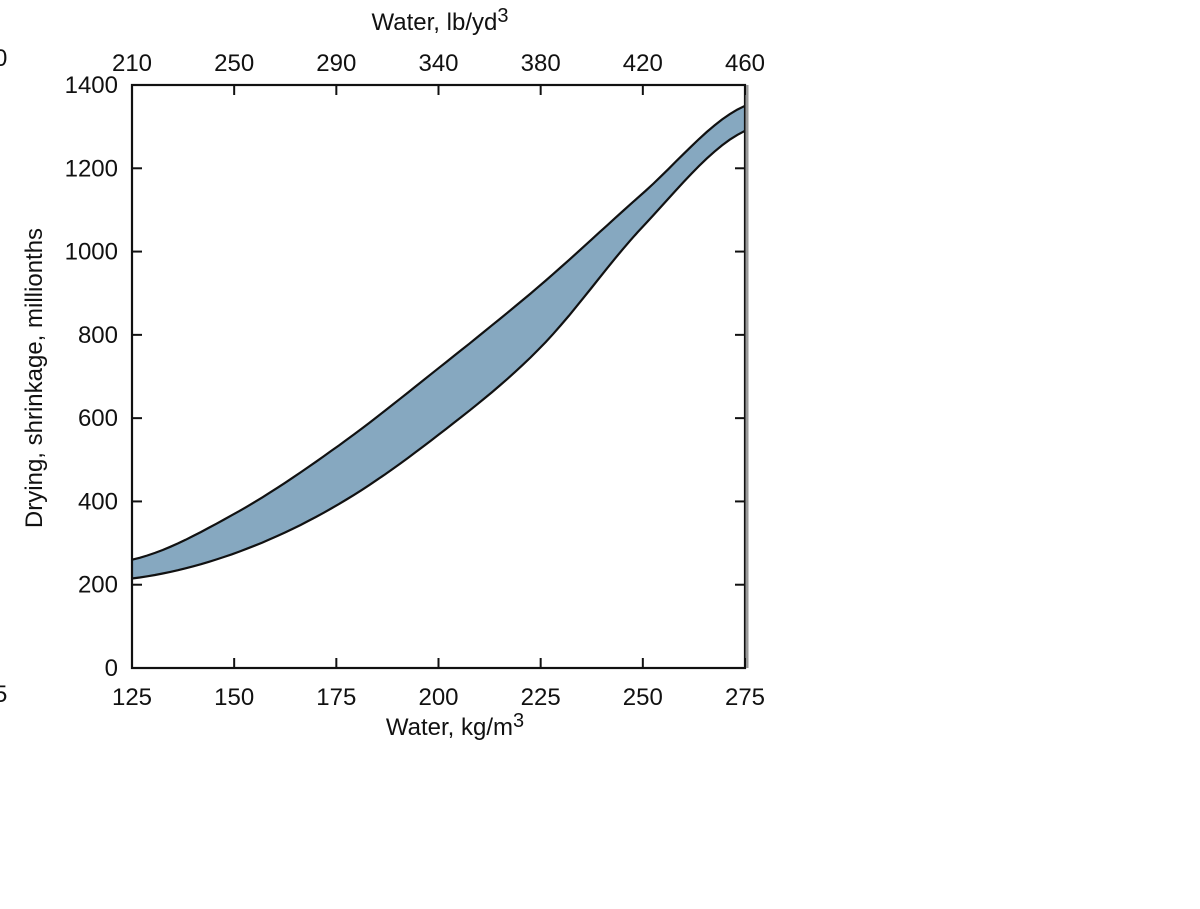 The height and width of the screenshot is (909, 1200). Describe the element at coordinates (98, 335) in the screenshot. I see `y-tick-label: 800` at that location.